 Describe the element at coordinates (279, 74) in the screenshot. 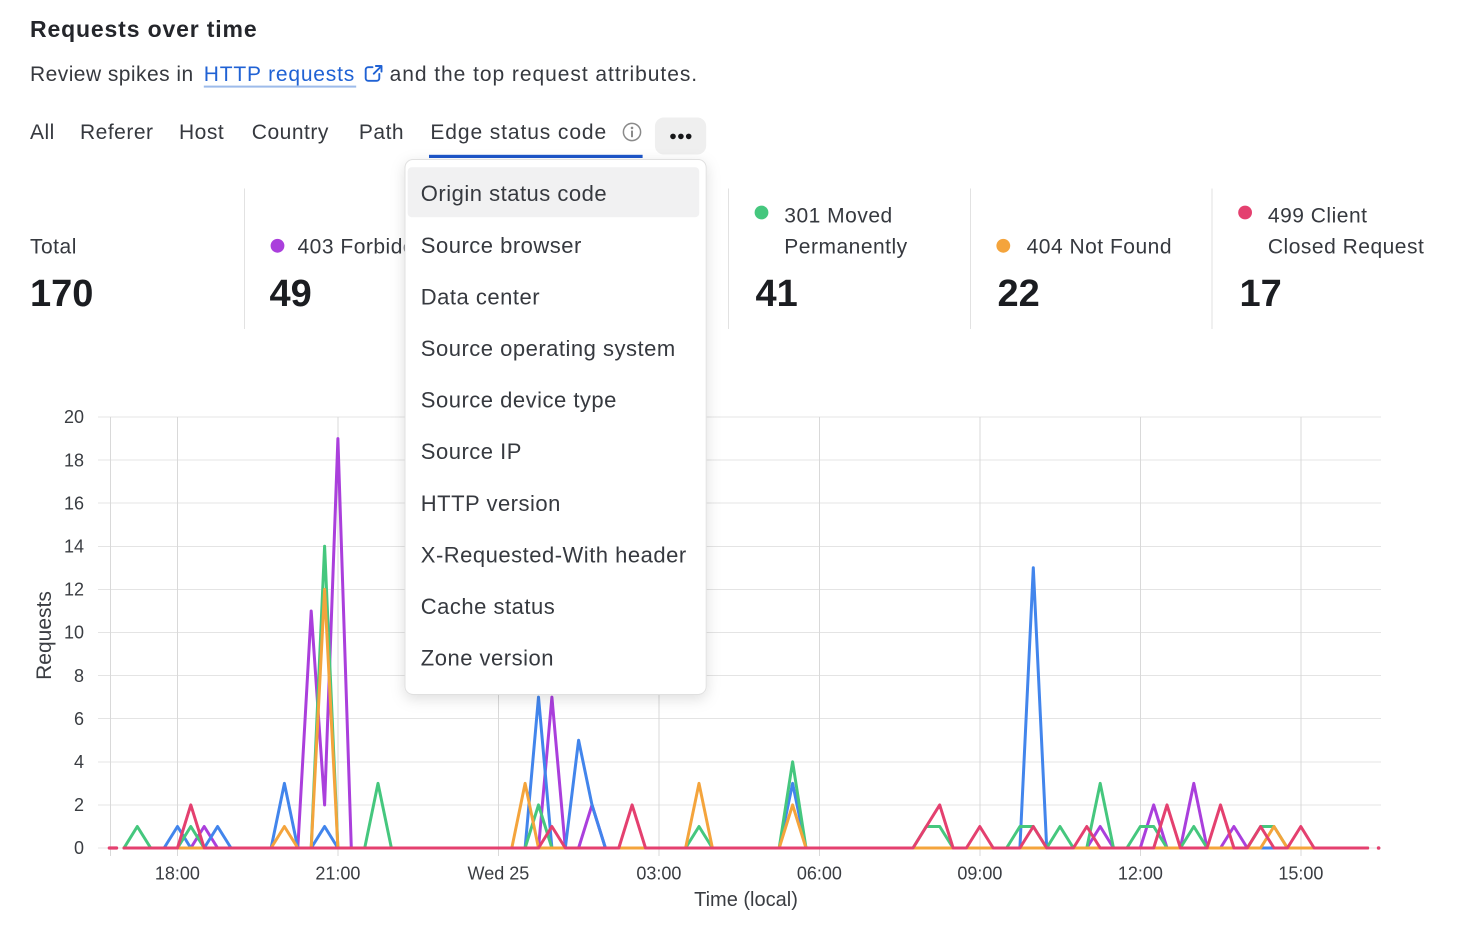

I see `svg-text: HTTP requests` at that location.